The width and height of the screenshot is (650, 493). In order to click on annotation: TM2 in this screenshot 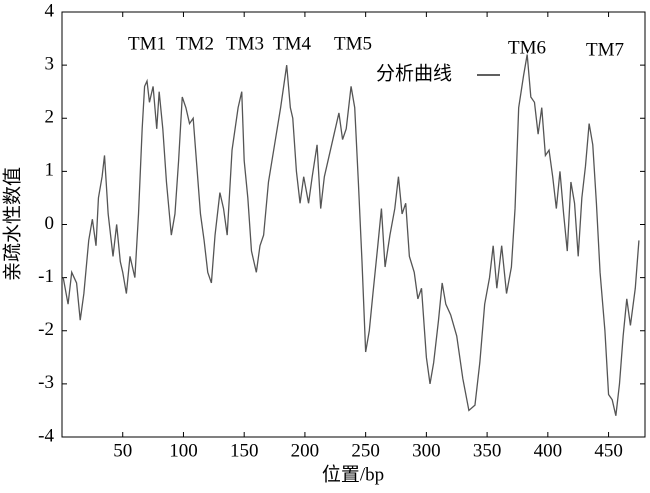, I will do `click(195, 43)`.